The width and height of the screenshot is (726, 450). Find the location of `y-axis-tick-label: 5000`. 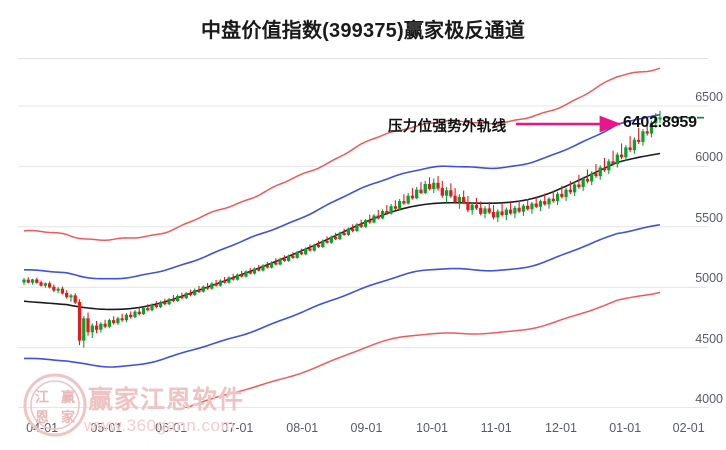

y-axis-tick-label: 5000 is located at coordinates (709, 278).